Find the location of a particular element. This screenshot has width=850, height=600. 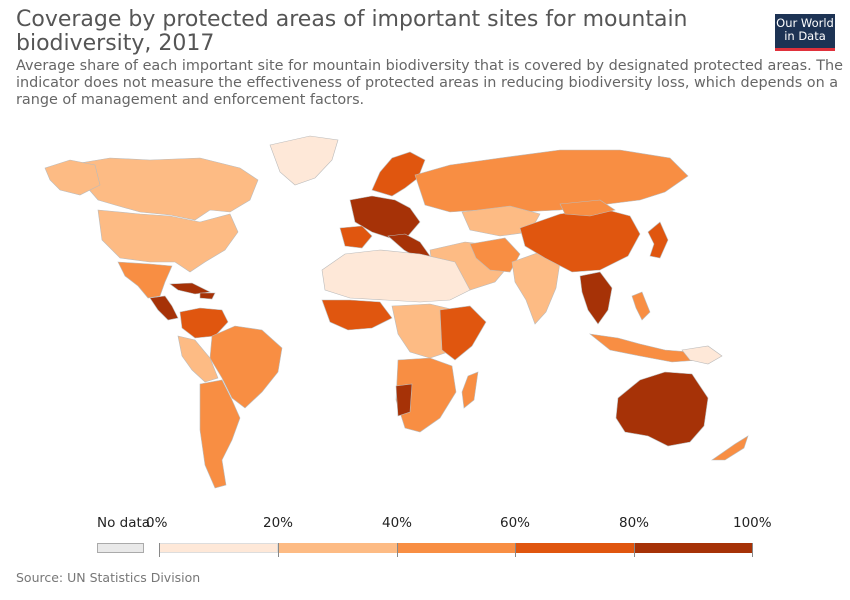

region-mongolia is located at coordinates (587, 208).